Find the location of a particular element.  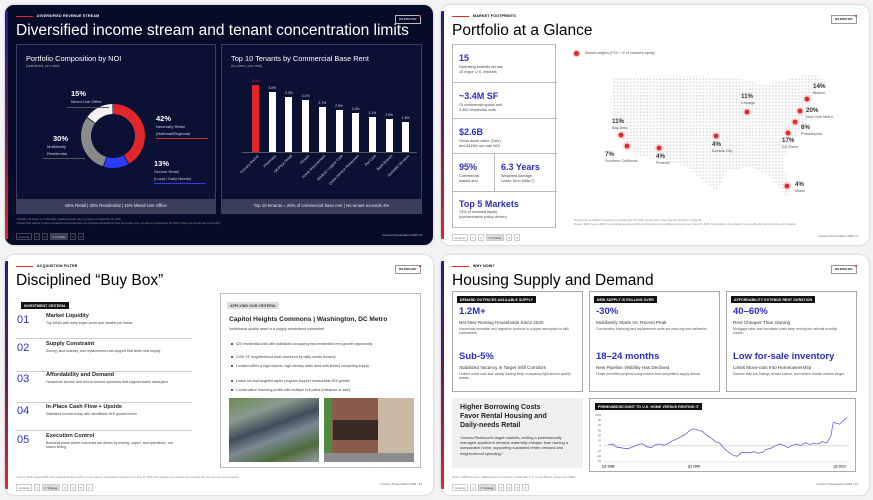

redwood-logo: REDWOOD is located at coordinates (844, 19).